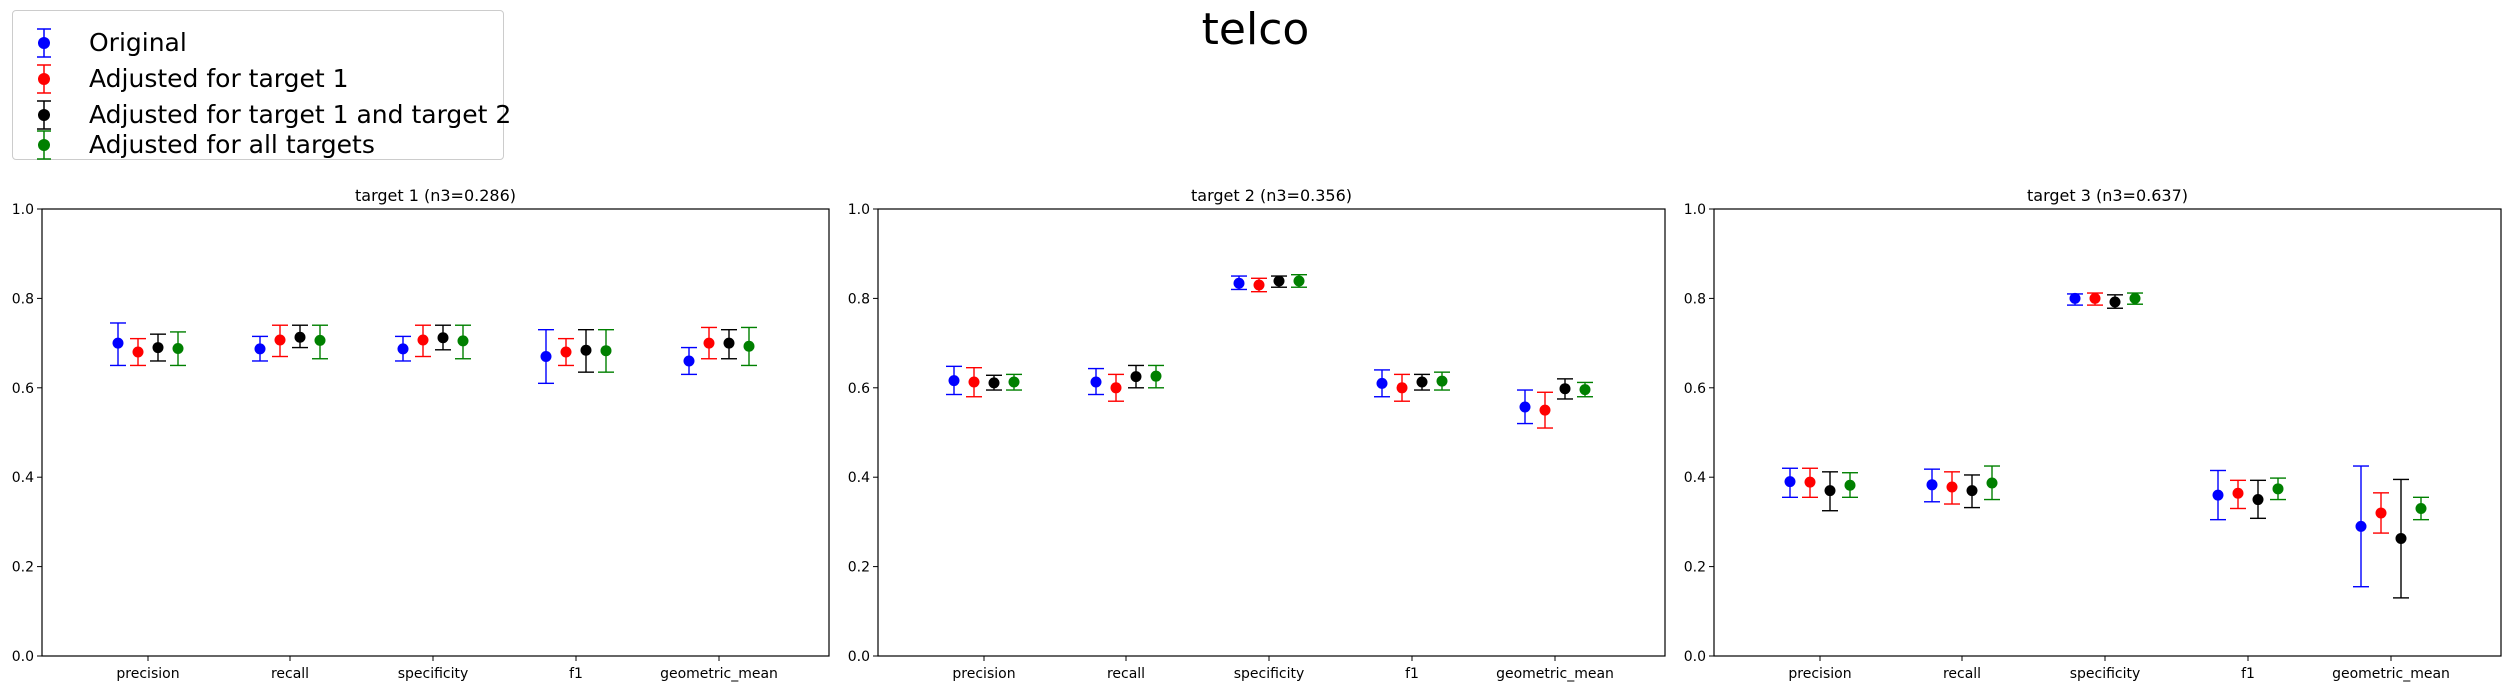 Image resolution: width=2511 pixels, height=690 pixels. Describe the element at coordinates (178, 348) in the screenshot. I see `point-1-adjusted-for-all-targets-precision` at that location.